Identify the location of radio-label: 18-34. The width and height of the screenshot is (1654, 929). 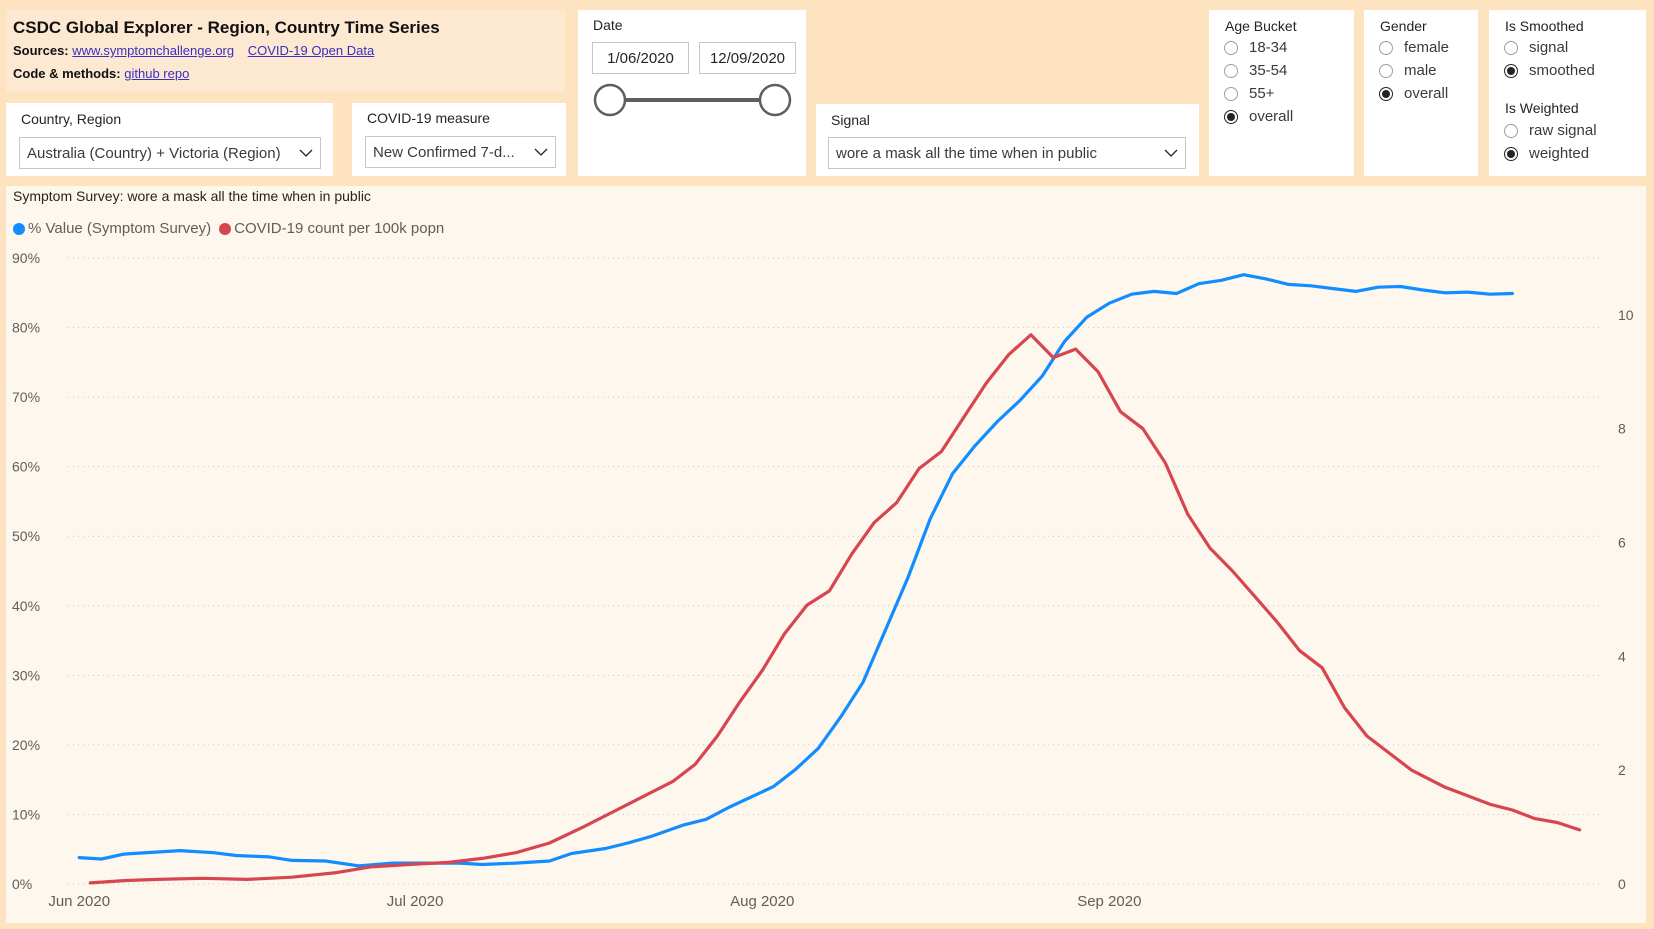
(1268, 47).